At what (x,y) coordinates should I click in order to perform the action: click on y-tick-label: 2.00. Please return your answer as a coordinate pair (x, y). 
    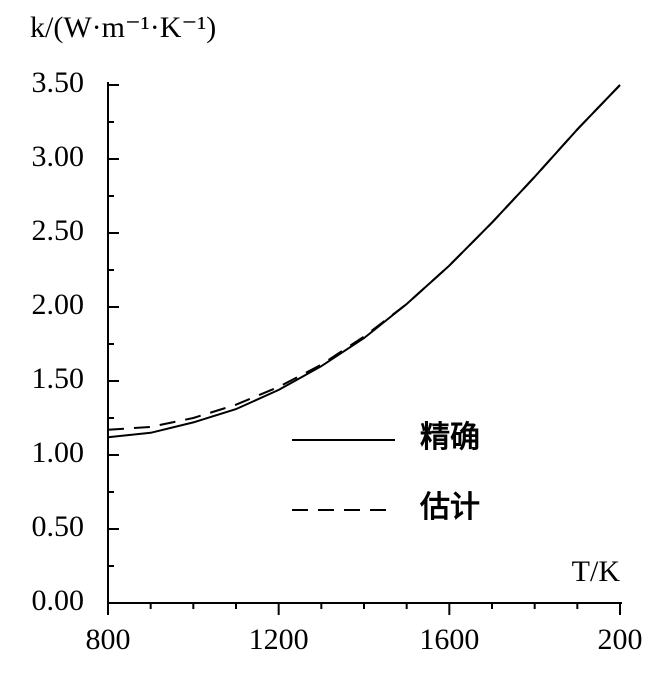
    Looking at the image, I should click on (58, 304).